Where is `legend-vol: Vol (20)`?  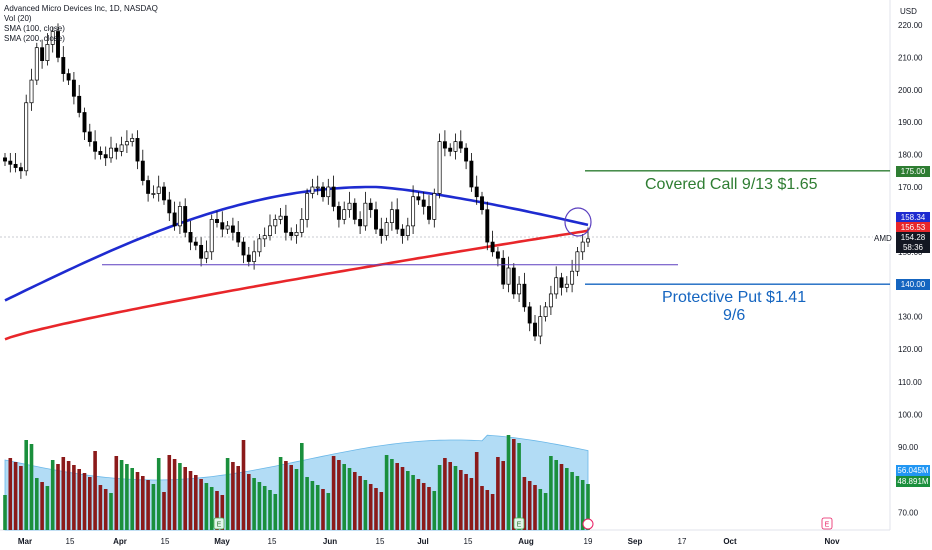 legend-vol: Vol (20) is located at coordinates (18, 18).